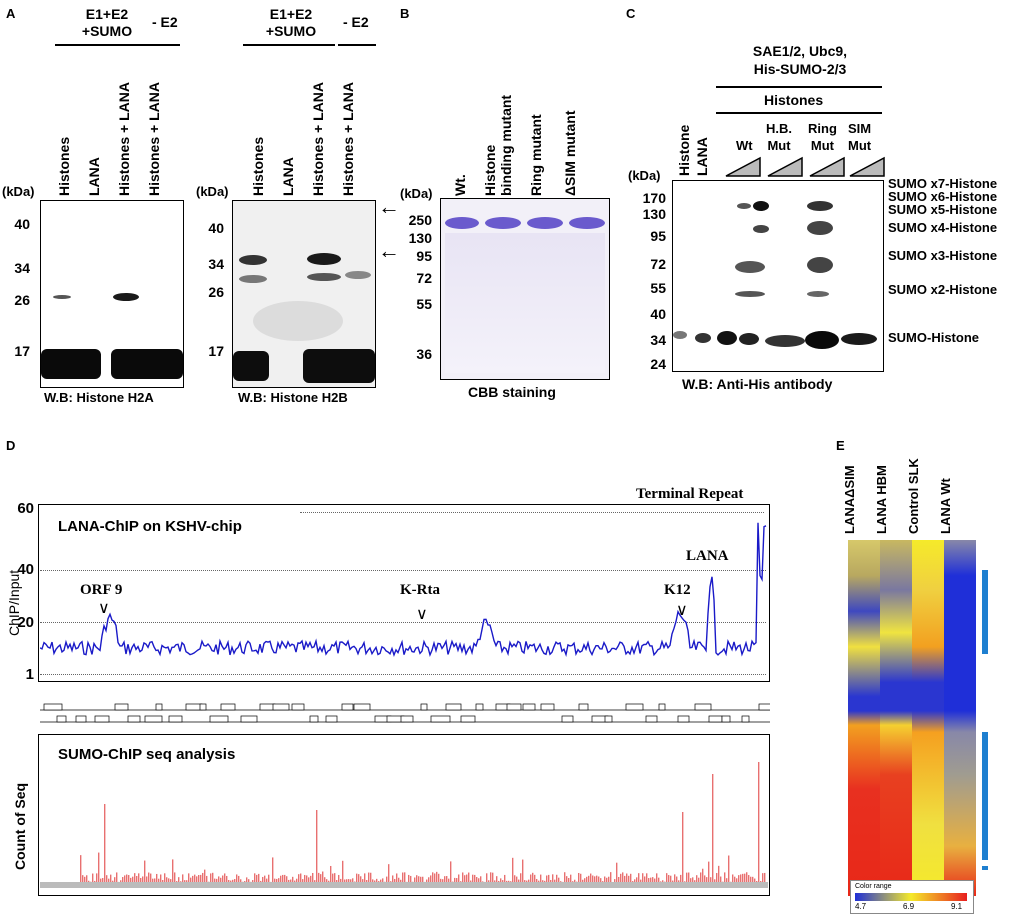  I want to click on chip-plot-title: LANA-ChIP on KSHV-chip, so click(150, 526).